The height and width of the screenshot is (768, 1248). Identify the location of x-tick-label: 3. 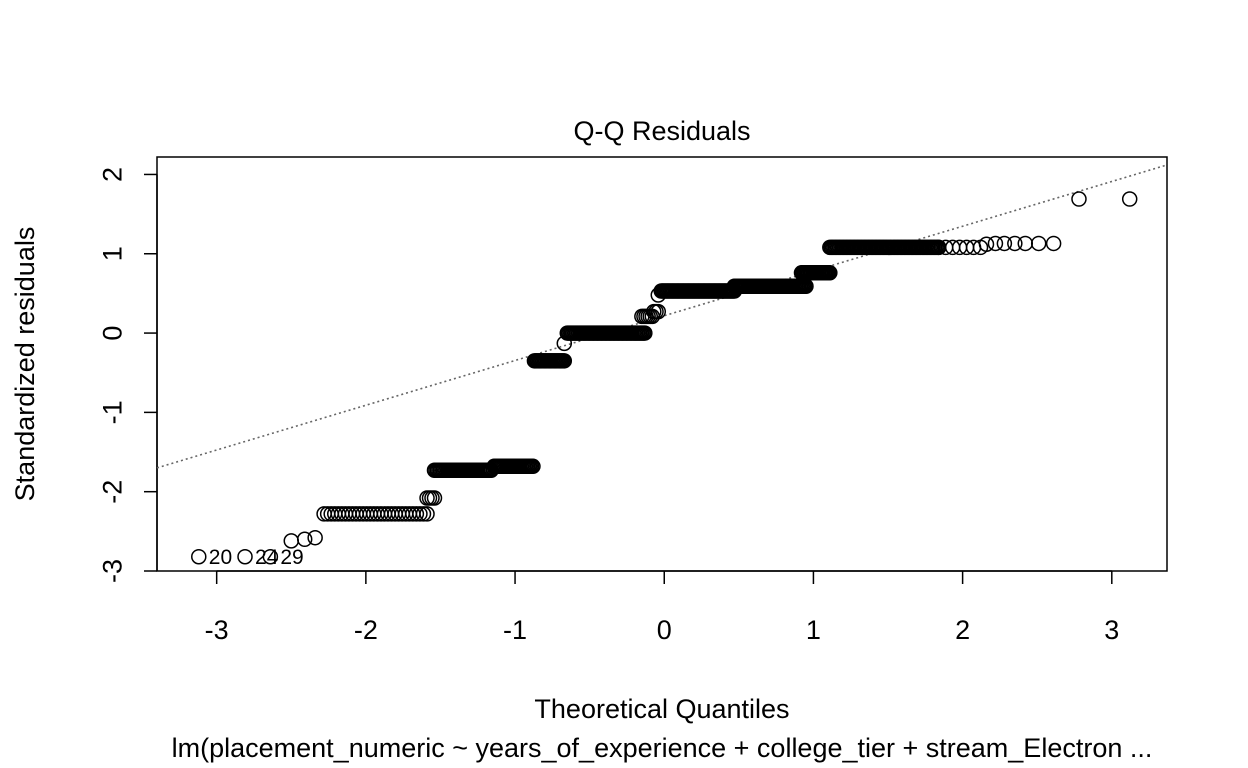
(1111, 630).